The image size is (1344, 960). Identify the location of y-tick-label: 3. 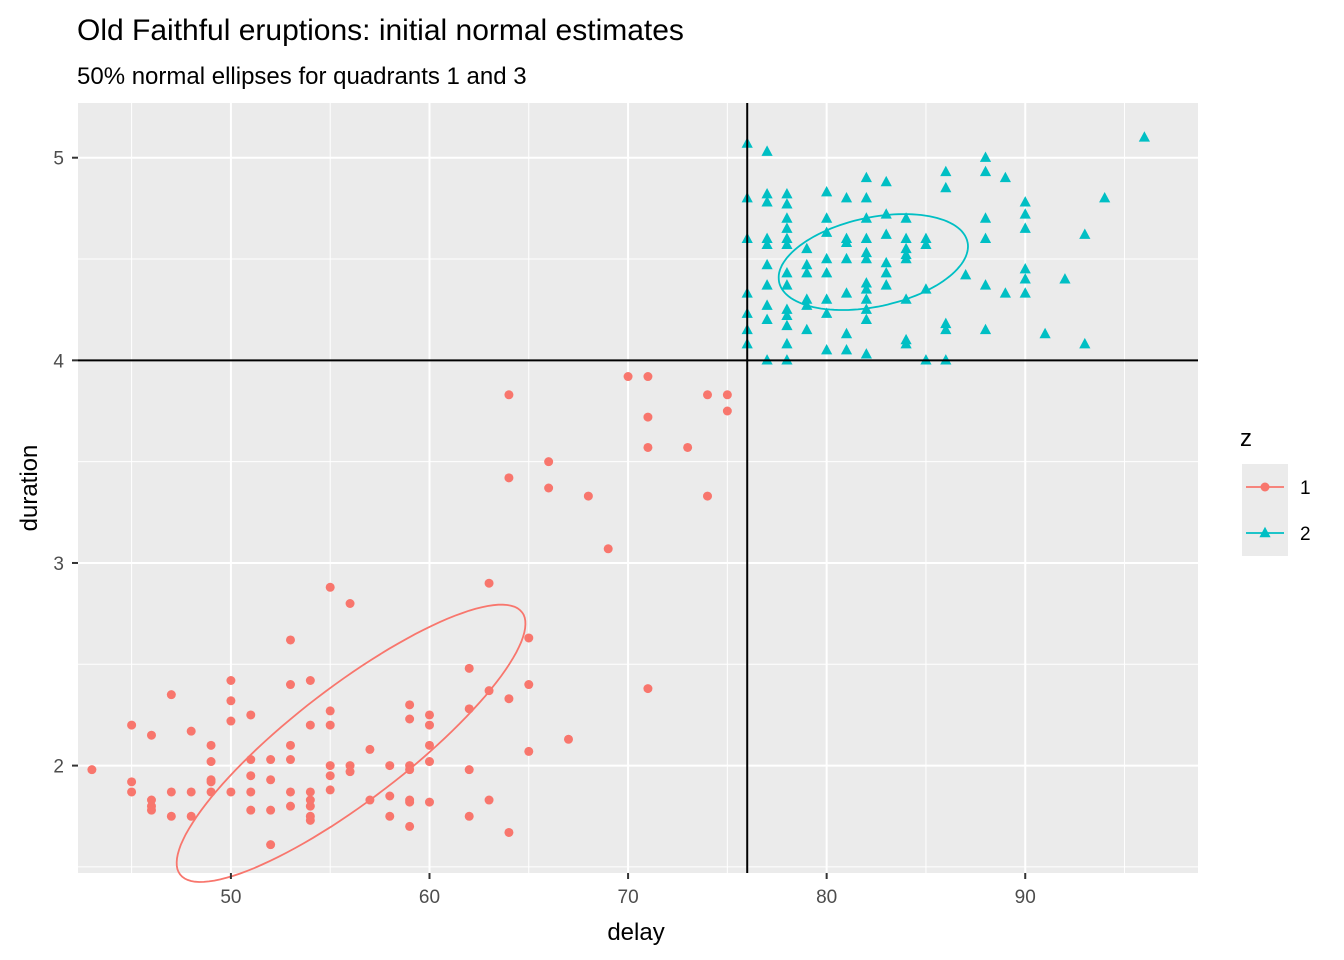
(58, 564).